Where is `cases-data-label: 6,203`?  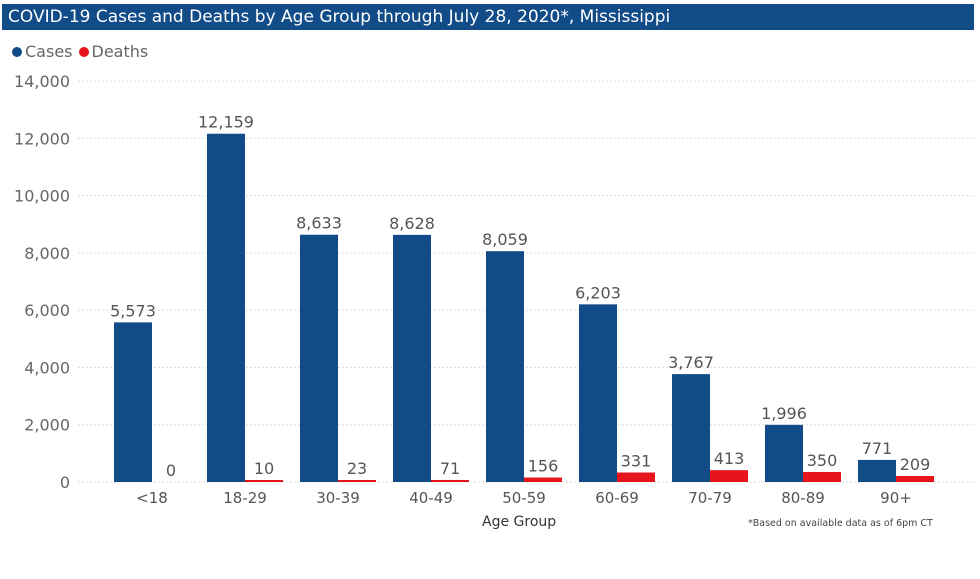
cases-data-label: 6,203 is located at coordinates (598, 292).